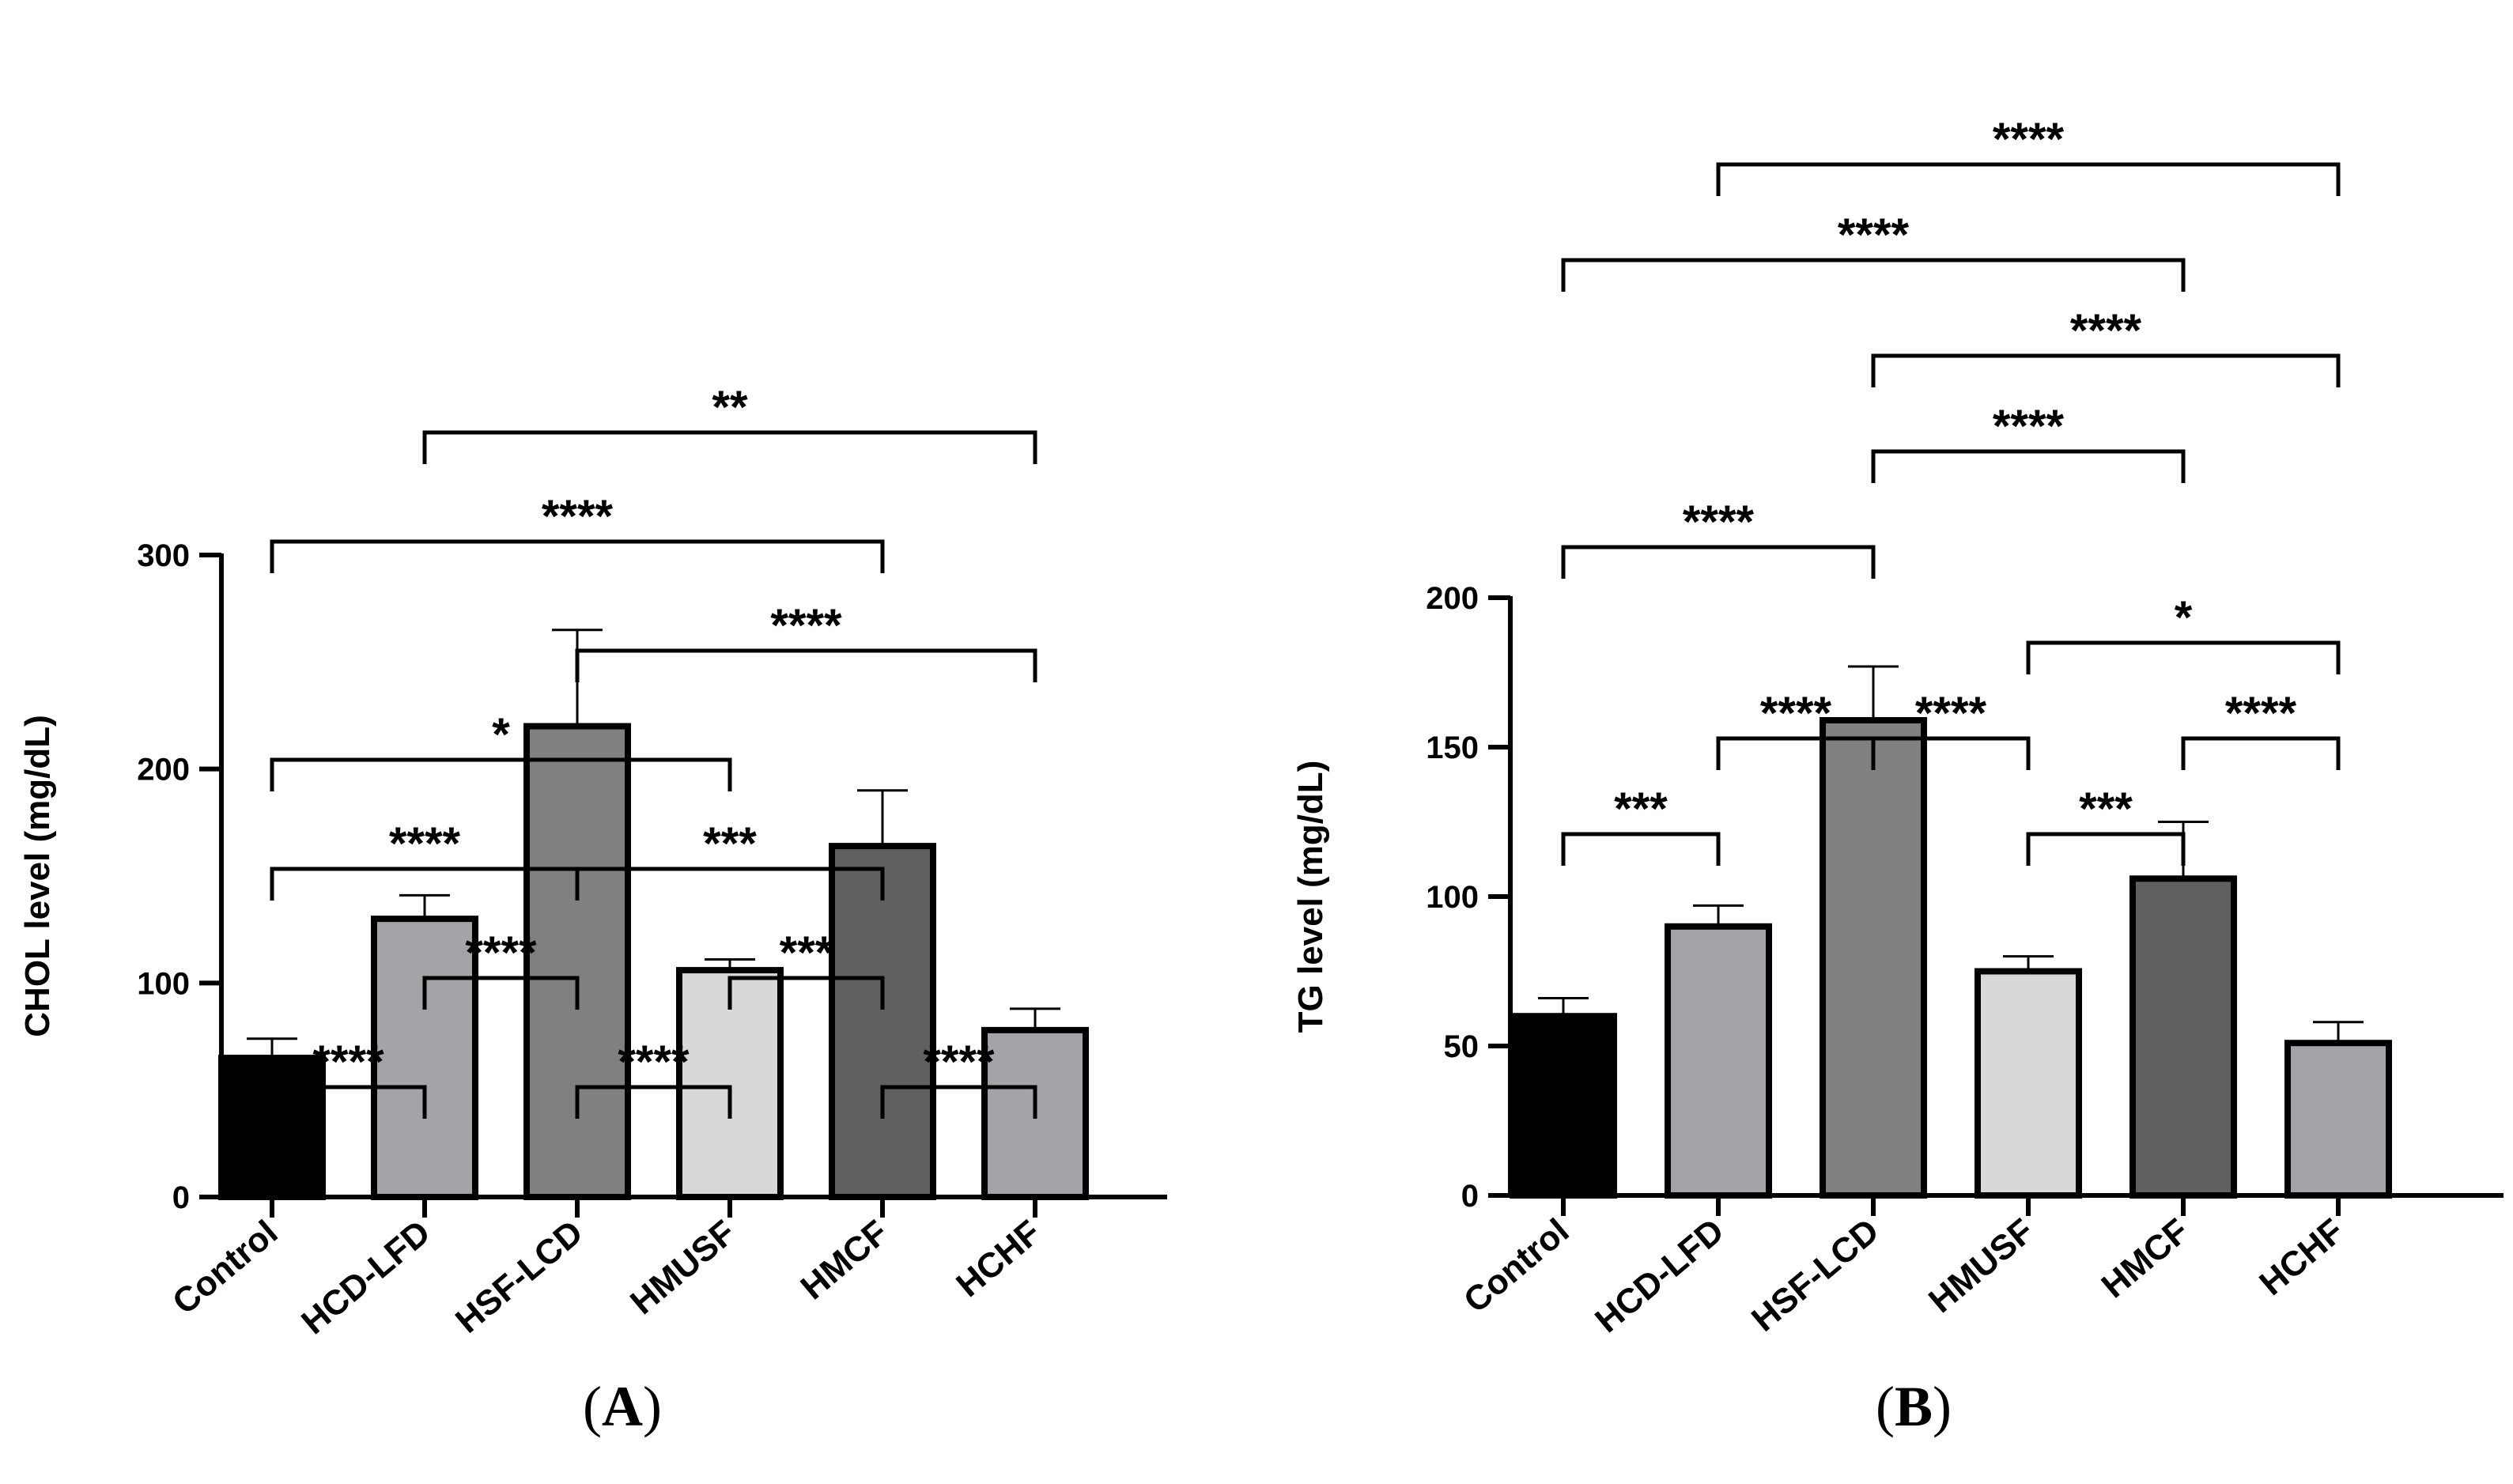  I want to click on a-significance-label: *, so click(501, 735).